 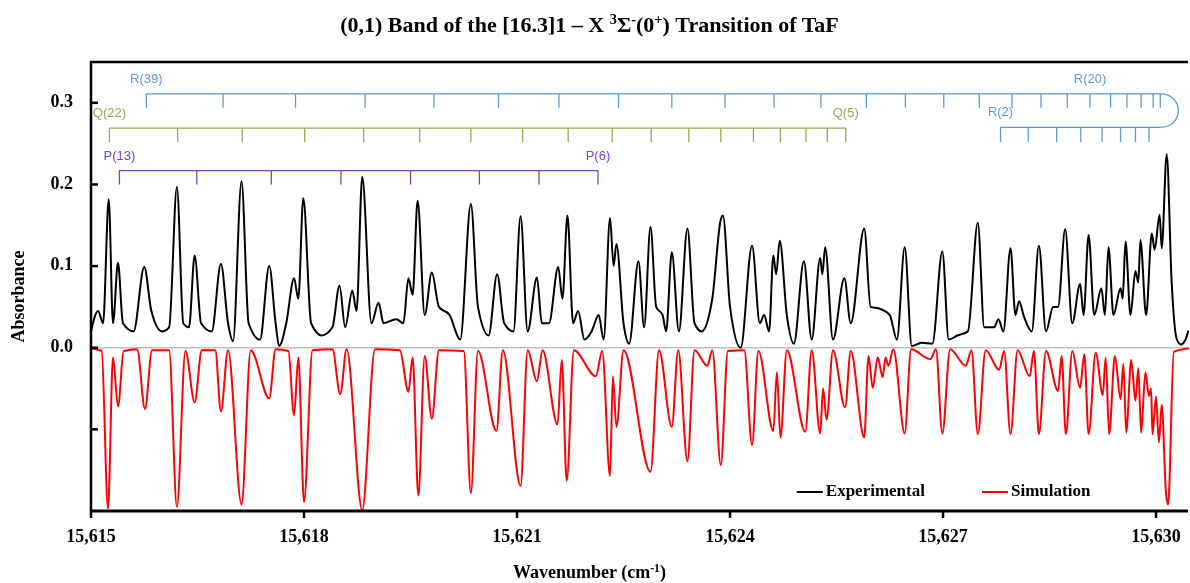 What do you see at coordinates (61, 345) in the screenshot?
I see `y-tick-label: 0.0` at bounding box center [61, 345].